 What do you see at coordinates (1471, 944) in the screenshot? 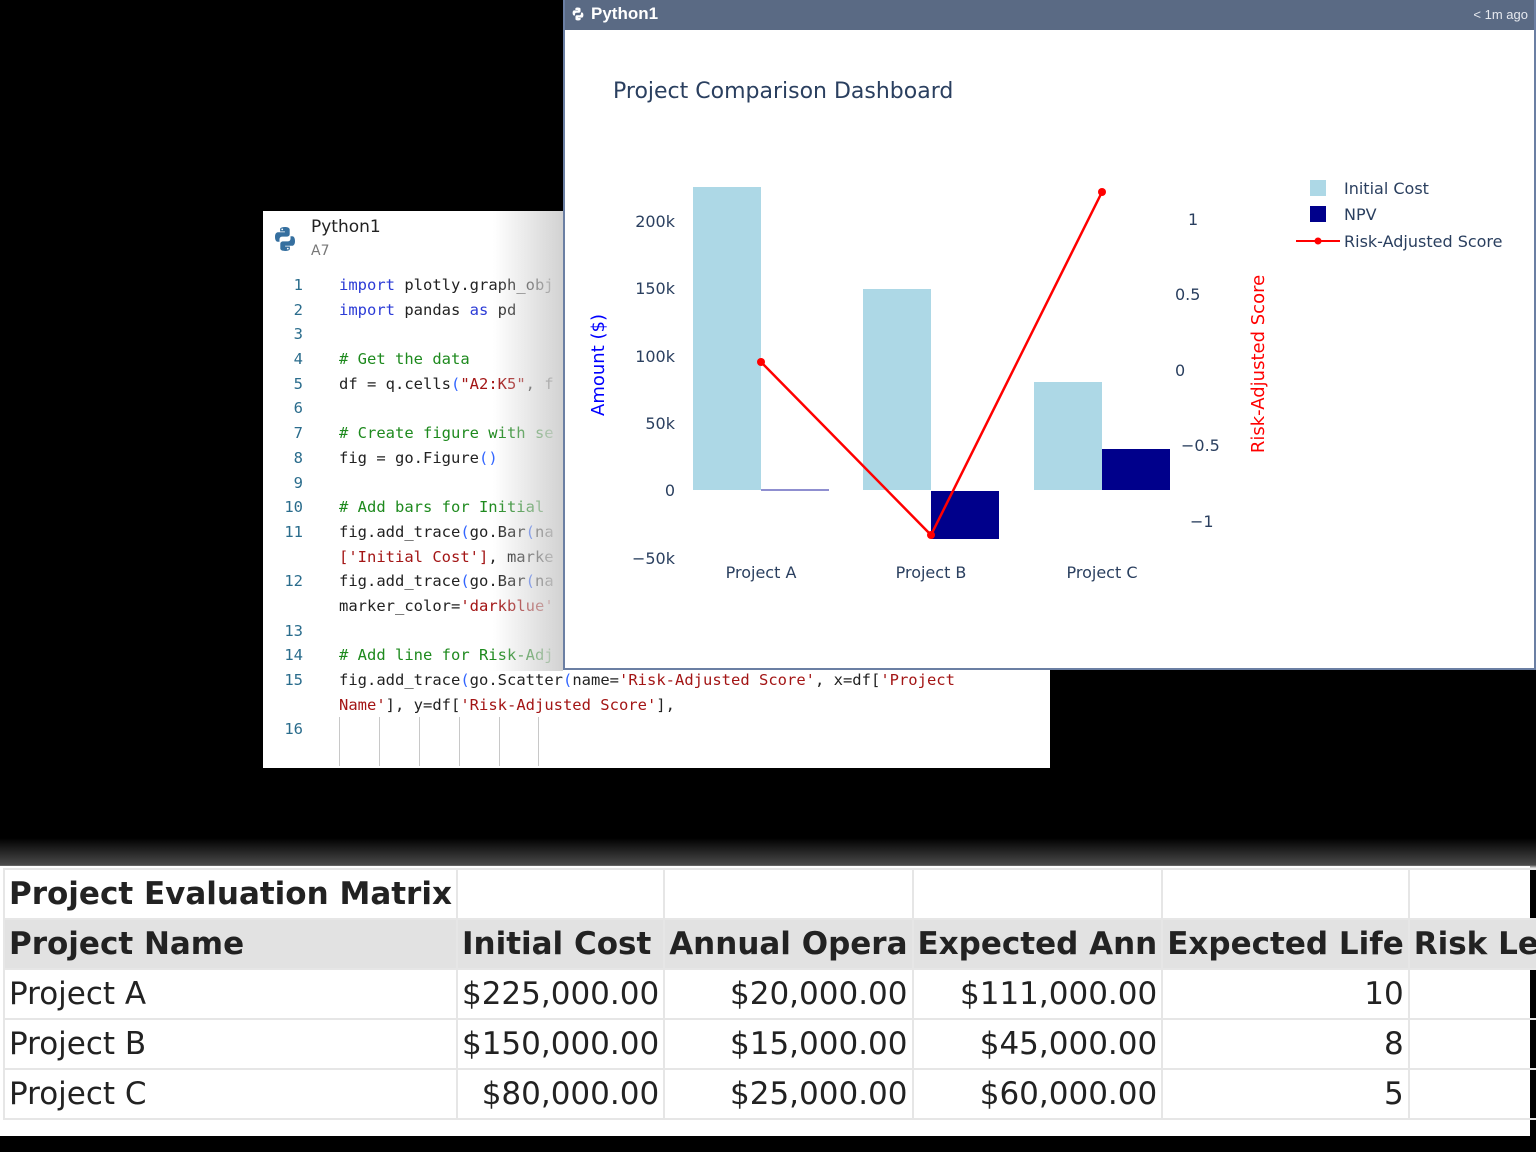
I see `header-cell: Risk Level (1-` at bounding box center [1471, 944].